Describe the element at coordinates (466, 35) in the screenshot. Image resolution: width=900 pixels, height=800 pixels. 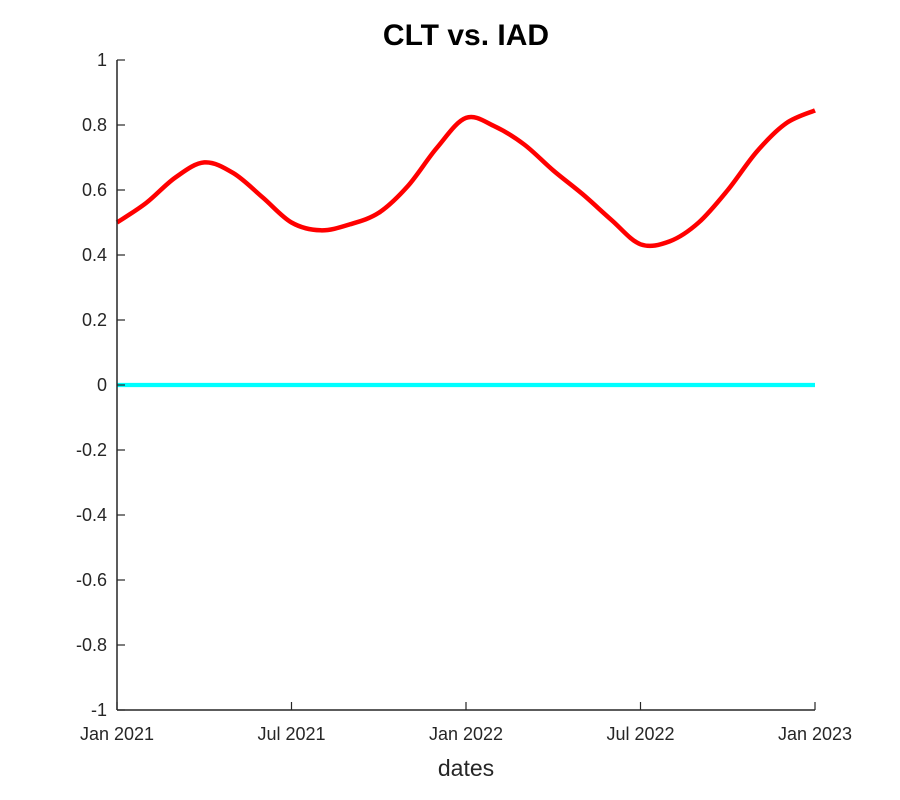
I see `chart-title: CLT vs. IAD` at that location.